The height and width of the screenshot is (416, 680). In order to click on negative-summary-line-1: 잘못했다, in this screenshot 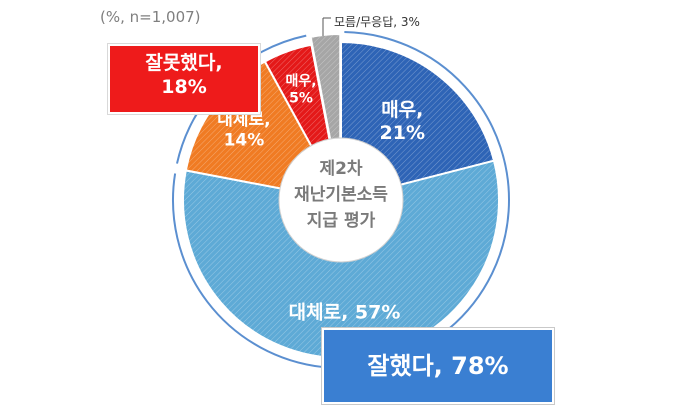, I will do `click(184, 63)`.